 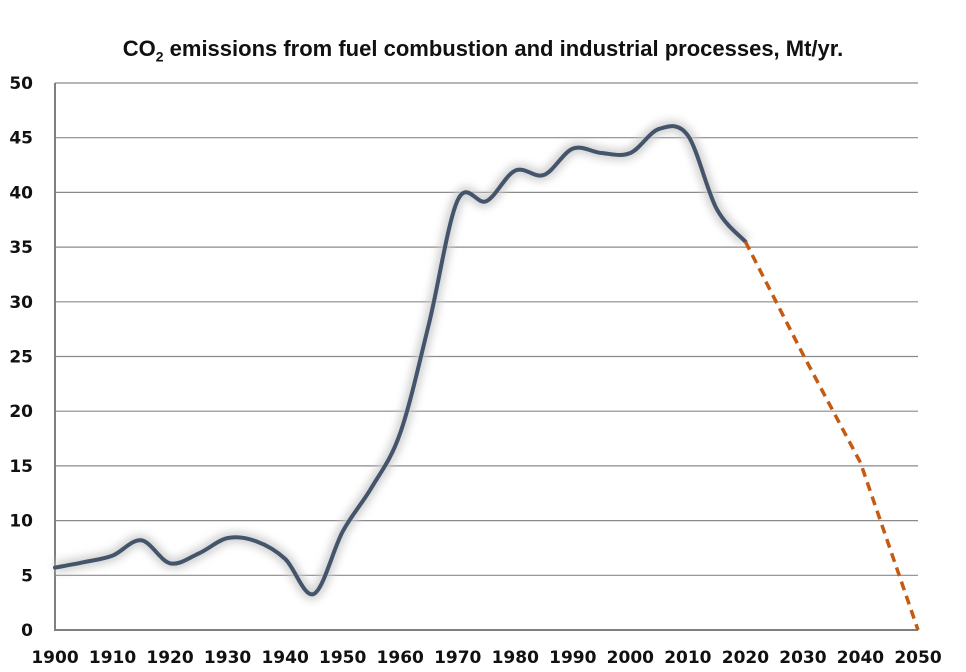 I want to click on x-tick-label: 1980, so click(x=515, y=658).